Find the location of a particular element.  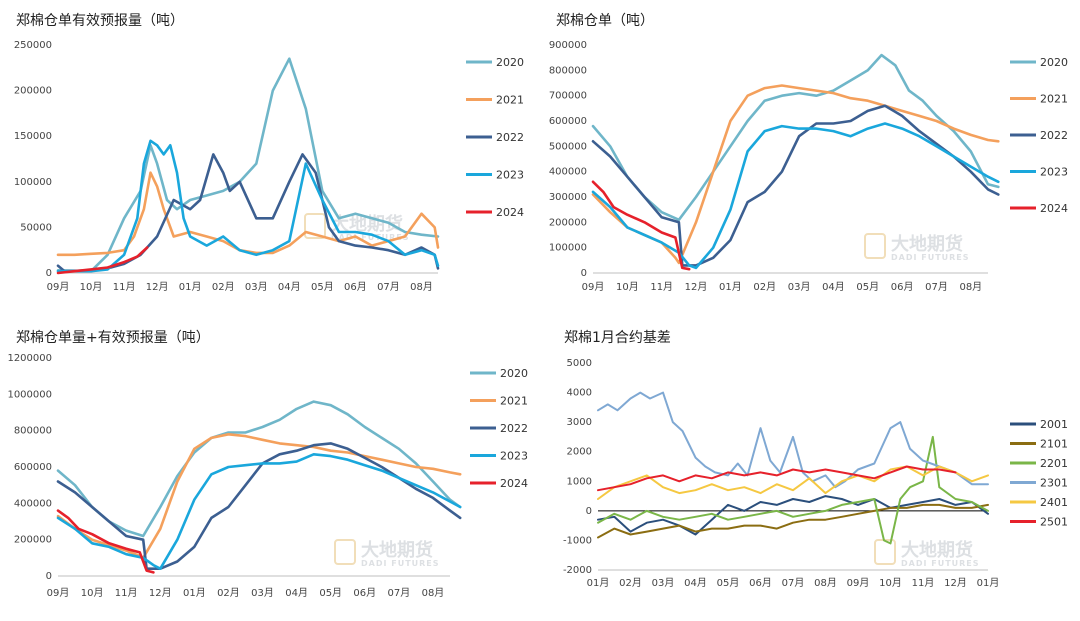

chart-title: 郑棉仓单（吨） is located at coordinates (605, 20).